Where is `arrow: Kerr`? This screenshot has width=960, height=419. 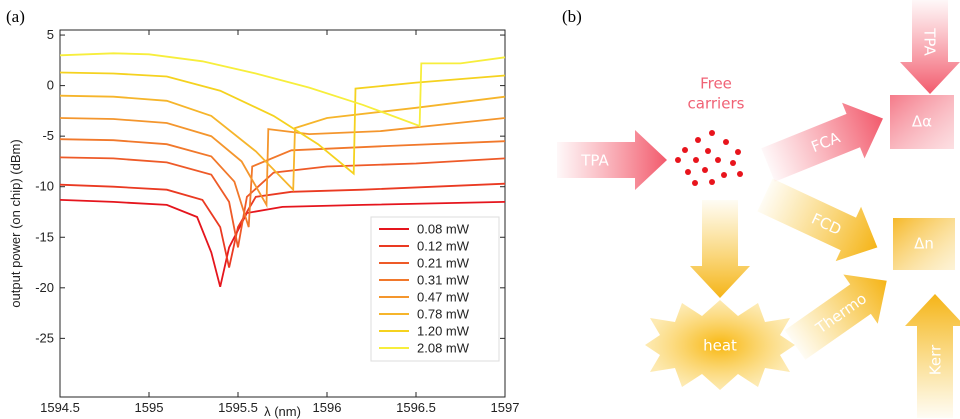 arrow: Kerr is located at coordinates (932, 356).